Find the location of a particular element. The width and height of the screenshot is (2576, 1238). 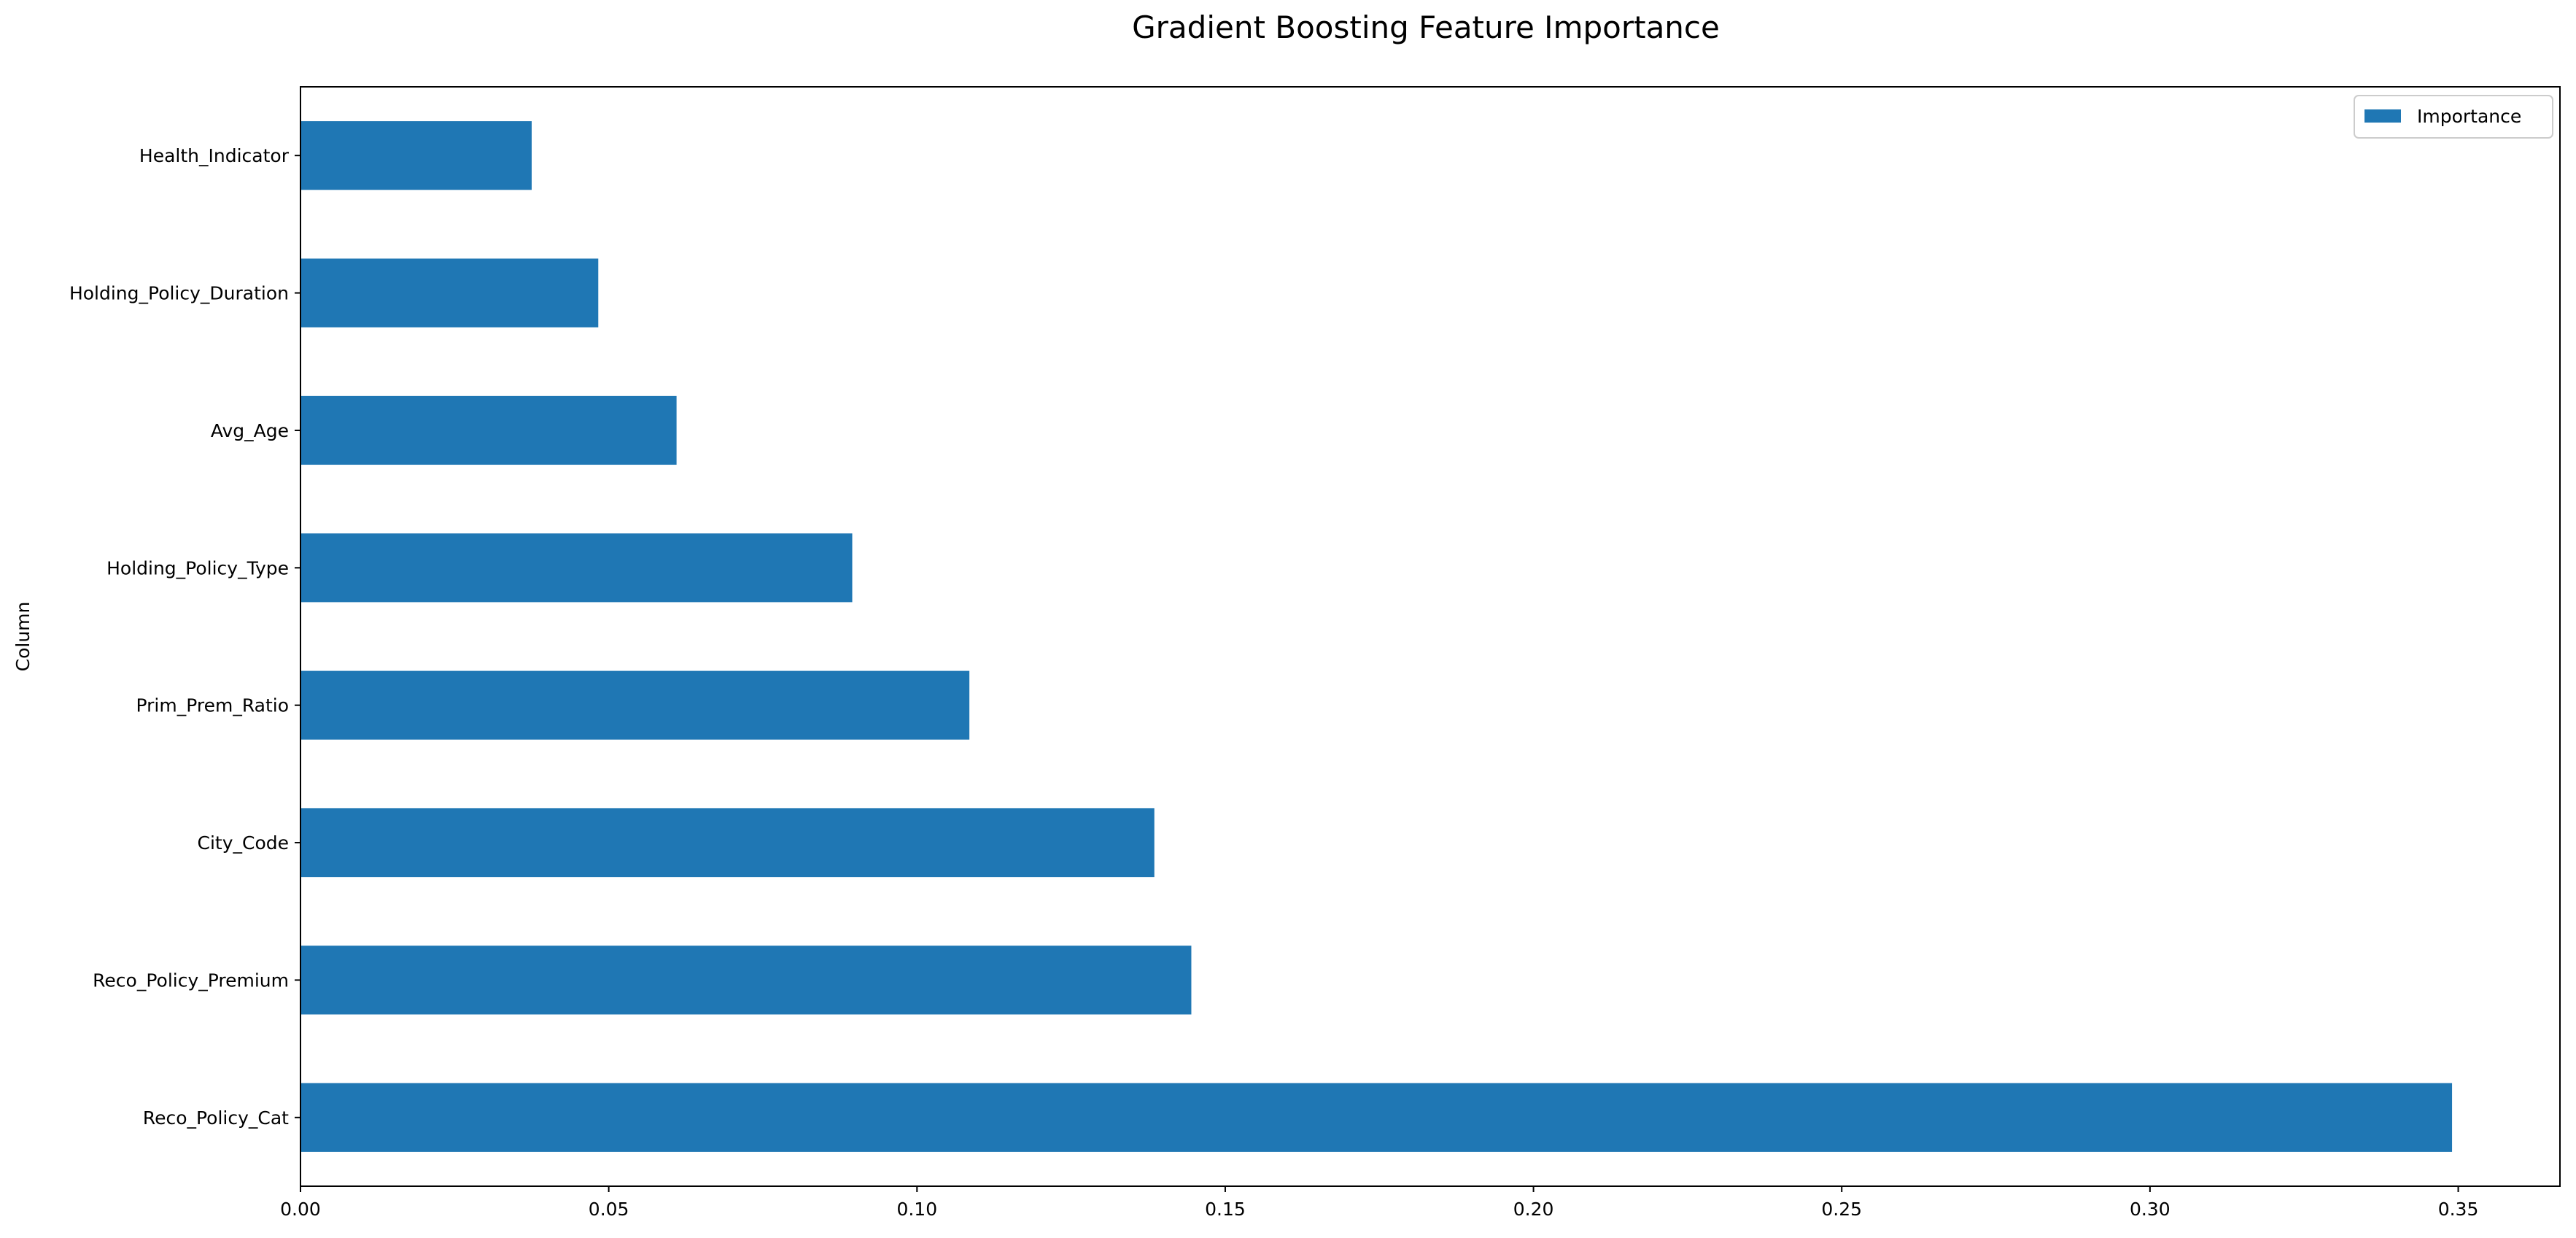

legend-frame is located at coordinates (2454, 117).